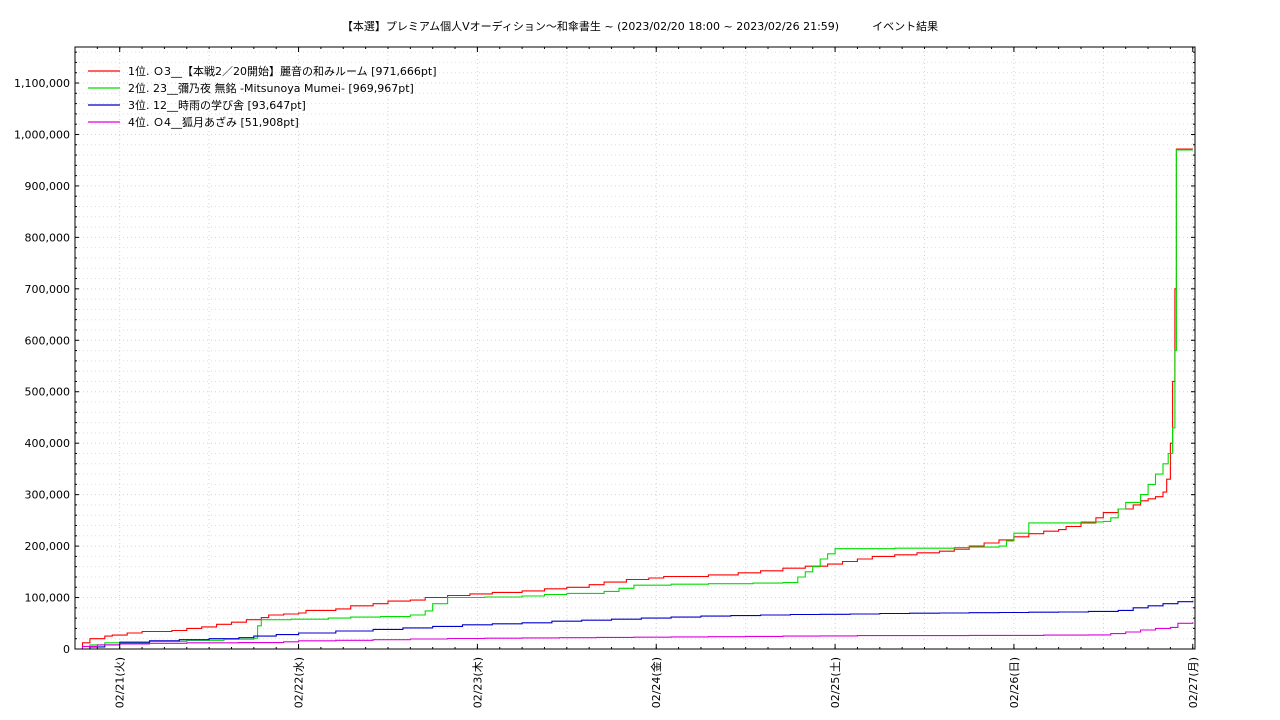 This screenshot has height=720, width=1280. What do you see at coordinates (120, 682) in the screenshot?
I see `x-tick-label: 02/21(火)` at bounding box center [120, 682].